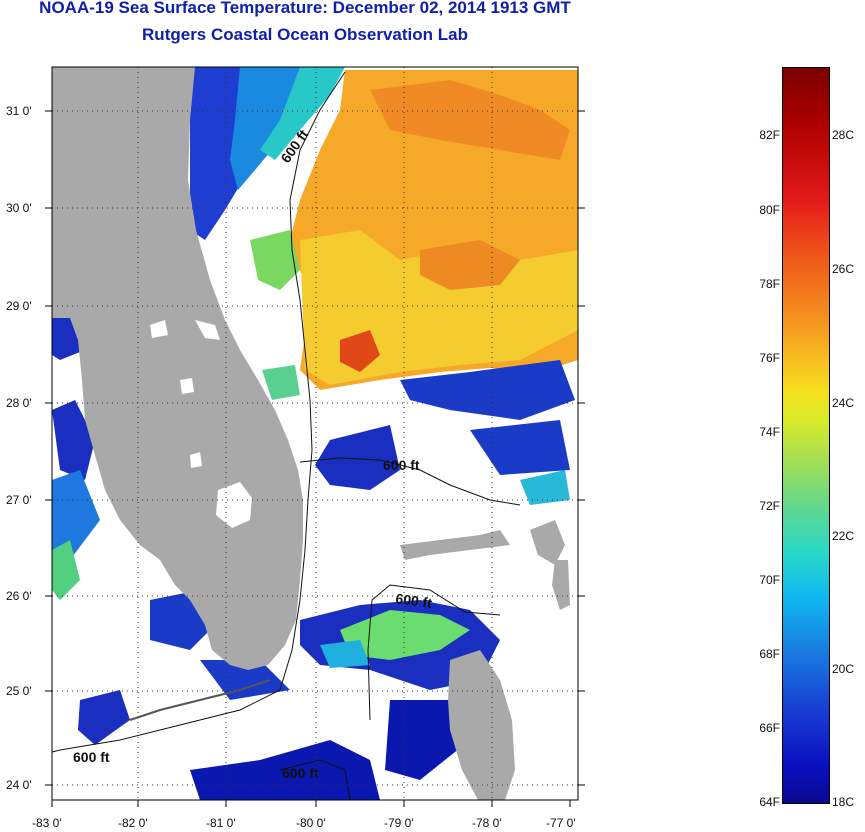  Describe the element at coordinates (360, 351) in the screenshot. I see `sst-hot-spot` at that location.